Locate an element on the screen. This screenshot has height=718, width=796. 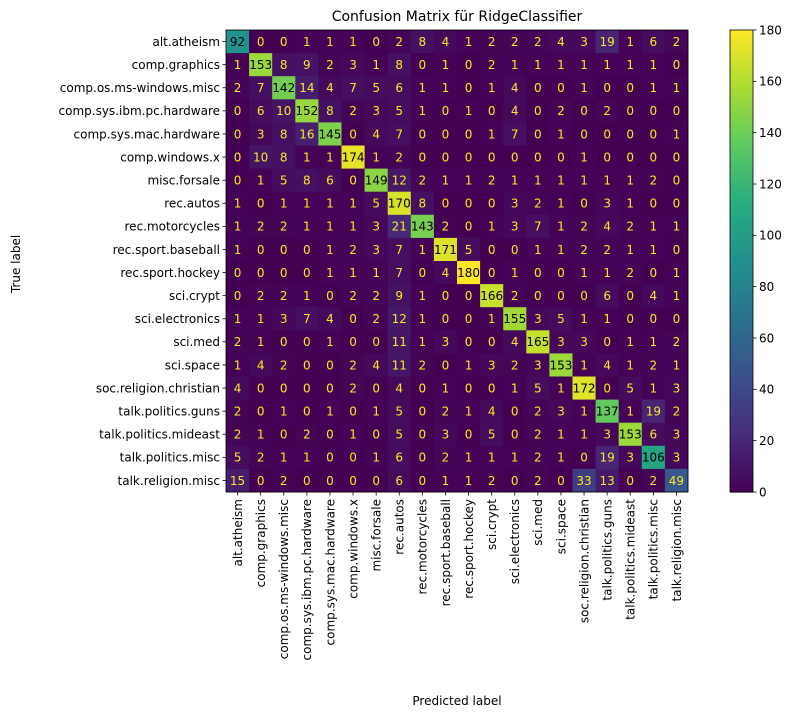
cell-value-label: 170 is located at coordinates (399, 204).